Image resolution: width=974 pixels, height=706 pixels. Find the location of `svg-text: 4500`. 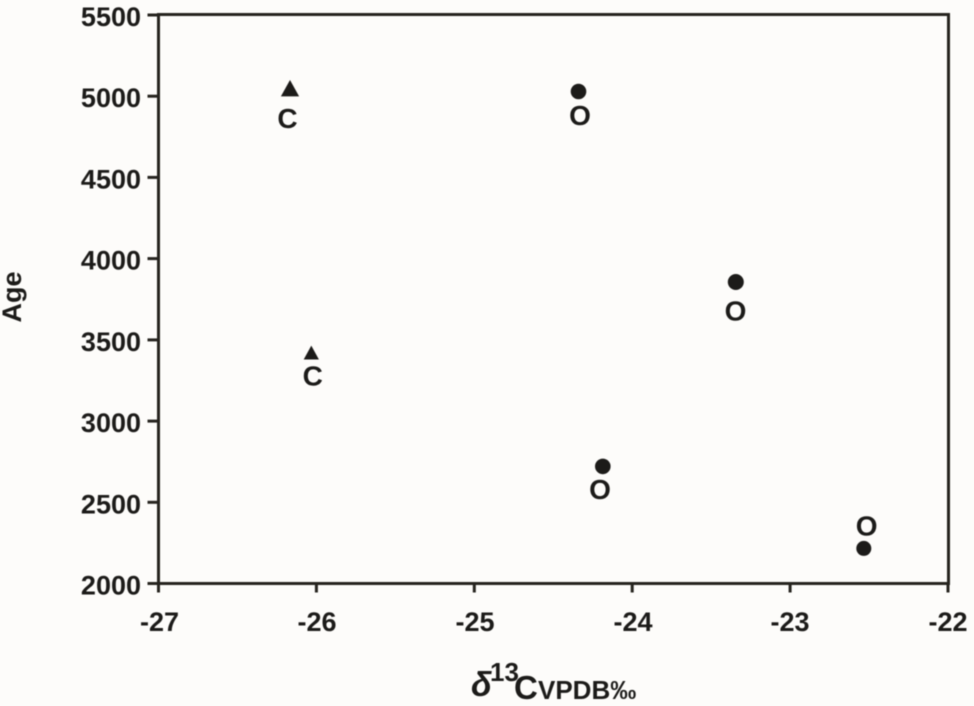

svg-text: 4500 is located at coordinates (111, 179).